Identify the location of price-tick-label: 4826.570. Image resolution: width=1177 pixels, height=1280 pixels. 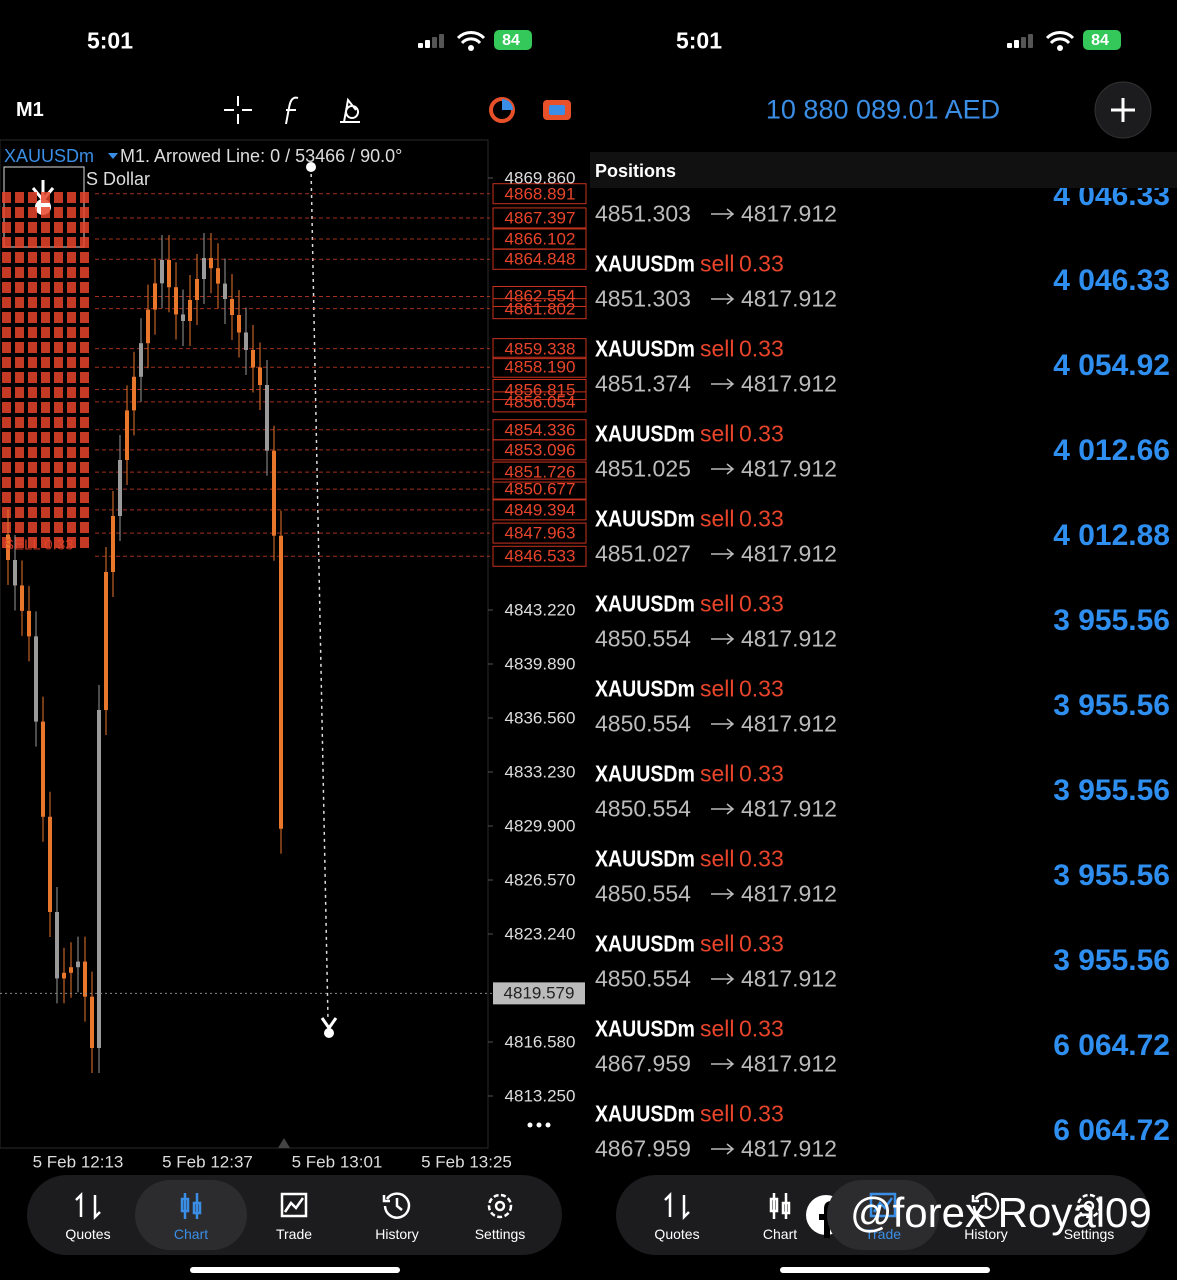
(540, 880).